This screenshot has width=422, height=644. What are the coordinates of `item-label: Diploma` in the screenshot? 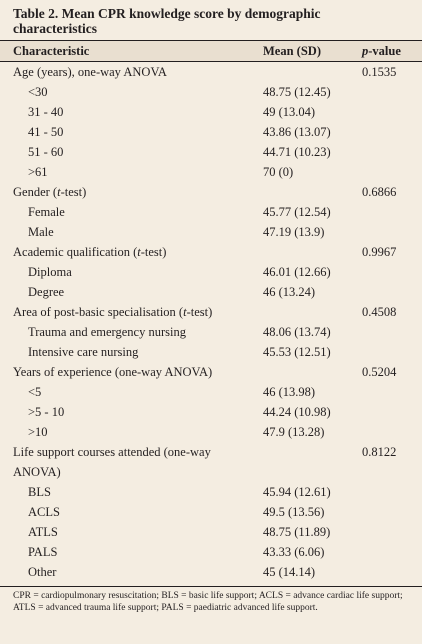 It's located at (50, 272).